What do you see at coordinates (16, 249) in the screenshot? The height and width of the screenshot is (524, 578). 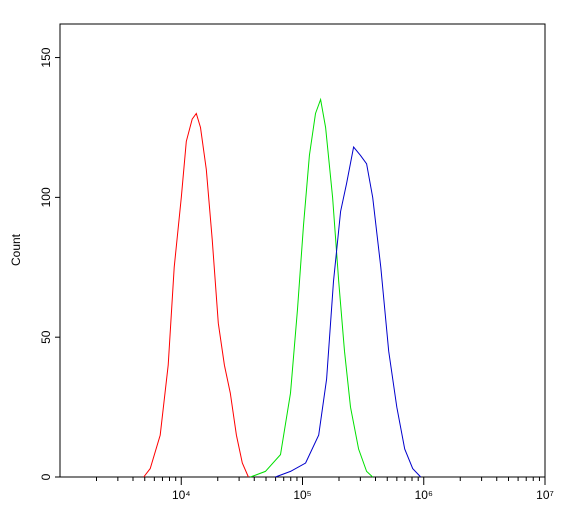 I see `y-axis-label: Count` at bounding box center [16, 249].